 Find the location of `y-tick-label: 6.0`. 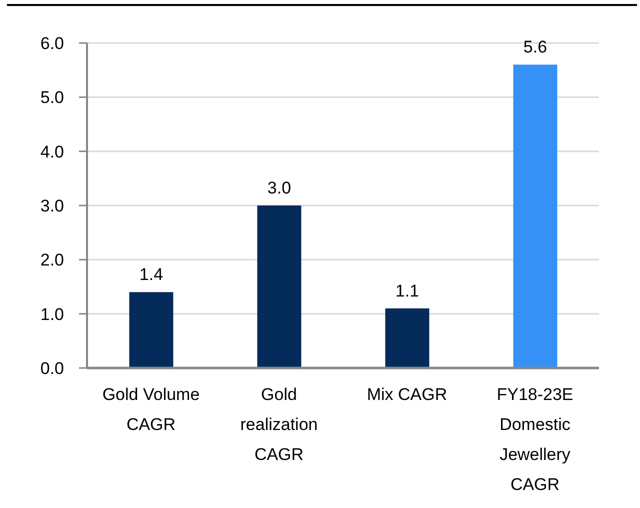

y-tick-label: 6.0 is located at coordinates (52, 44).